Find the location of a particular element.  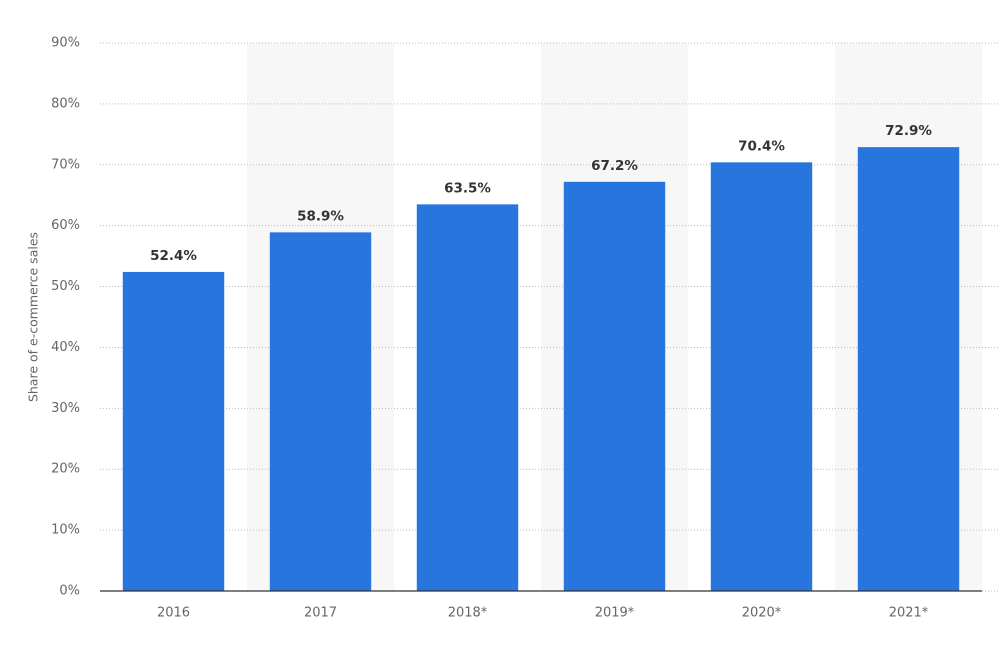

y-axis-label: Share of e-commerce sales is located at coordinates (33, 317).